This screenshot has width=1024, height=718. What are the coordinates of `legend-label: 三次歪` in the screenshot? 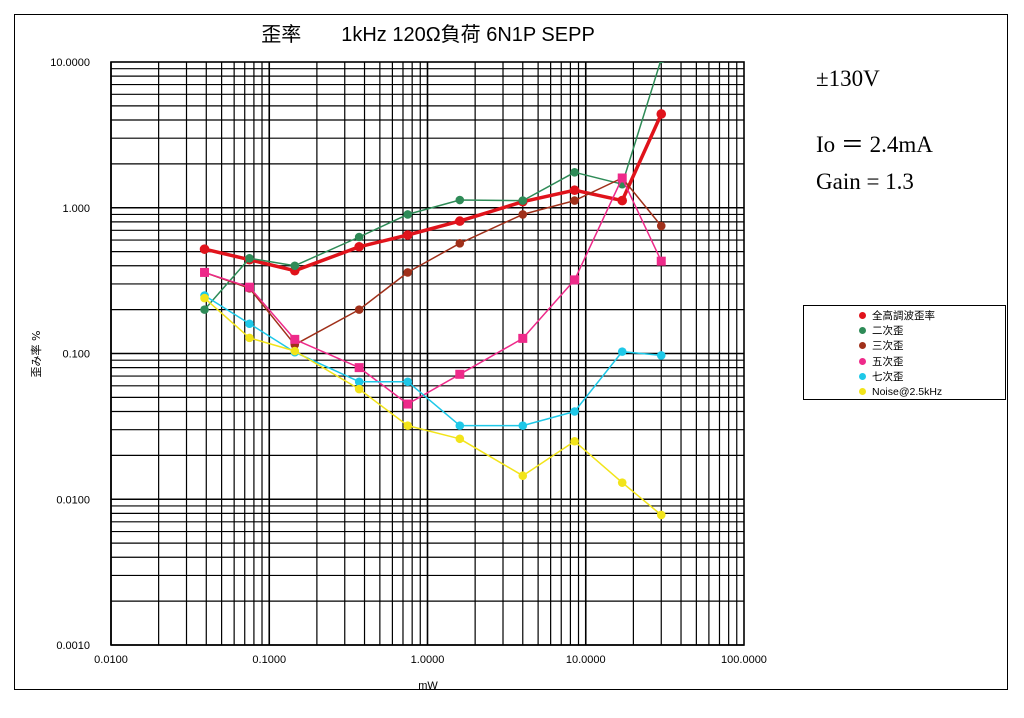 It's located at (888, 346).